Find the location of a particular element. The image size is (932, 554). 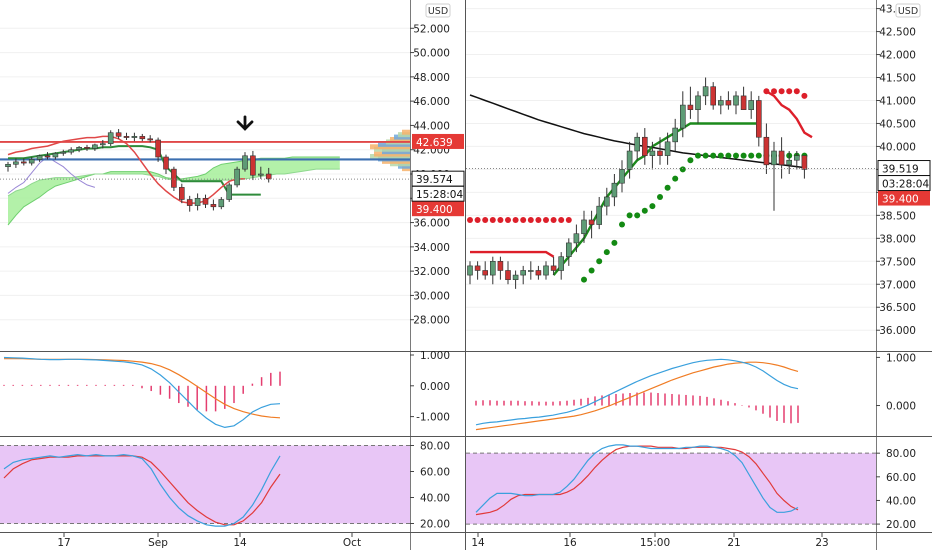

y-tick-label: 20.00 is located at coordinates (901, 525).